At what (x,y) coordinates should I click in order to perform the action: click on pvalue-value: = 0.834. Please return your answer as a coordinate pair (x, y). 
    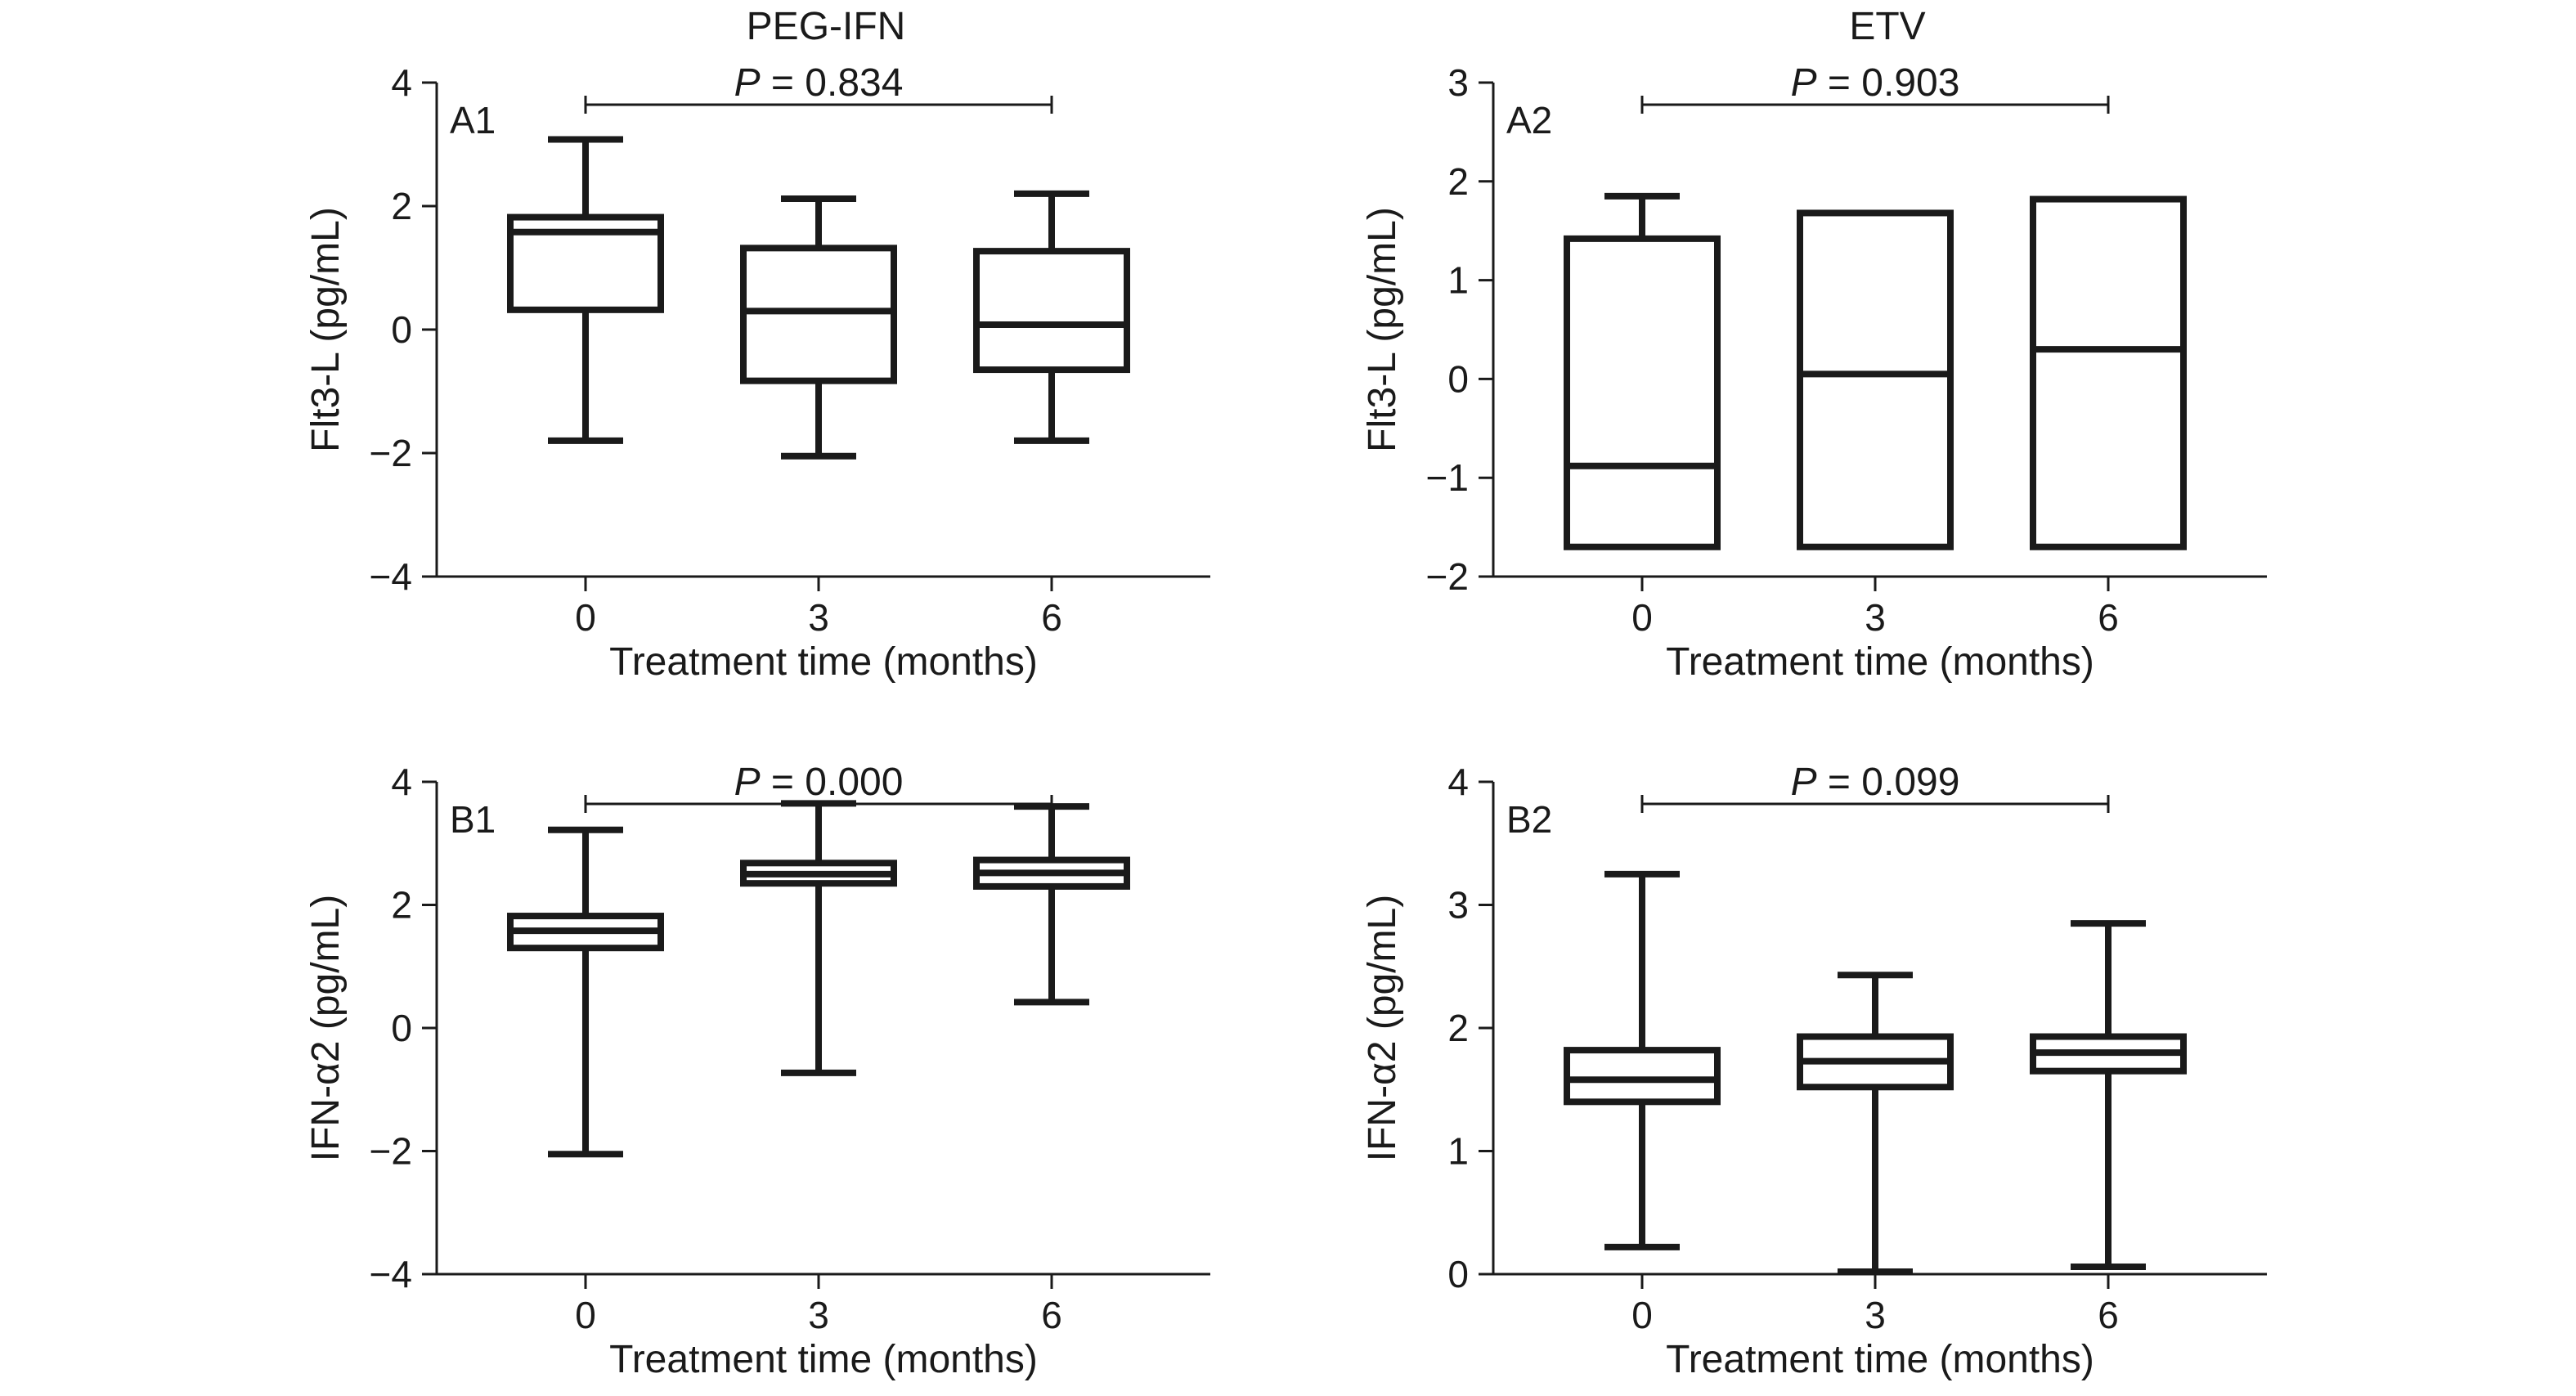
    Looking at the image, I should click on (833, 83).